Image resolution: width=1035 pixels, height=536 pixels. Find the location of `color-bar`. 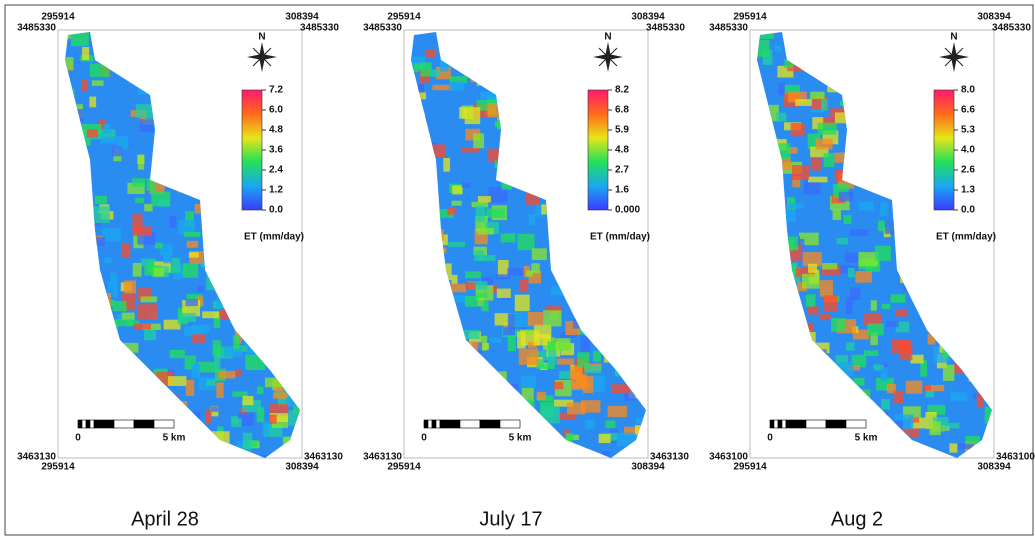

color-bar is located at coordinates (598, 150).